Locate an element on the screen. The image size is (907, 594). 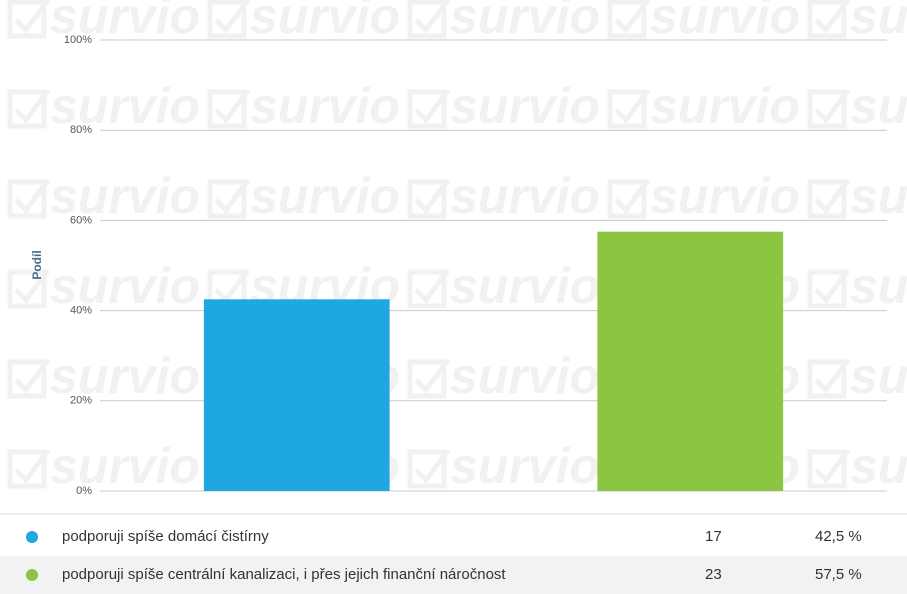
value-label: 42,5 % is located at coordinates (838, 536).